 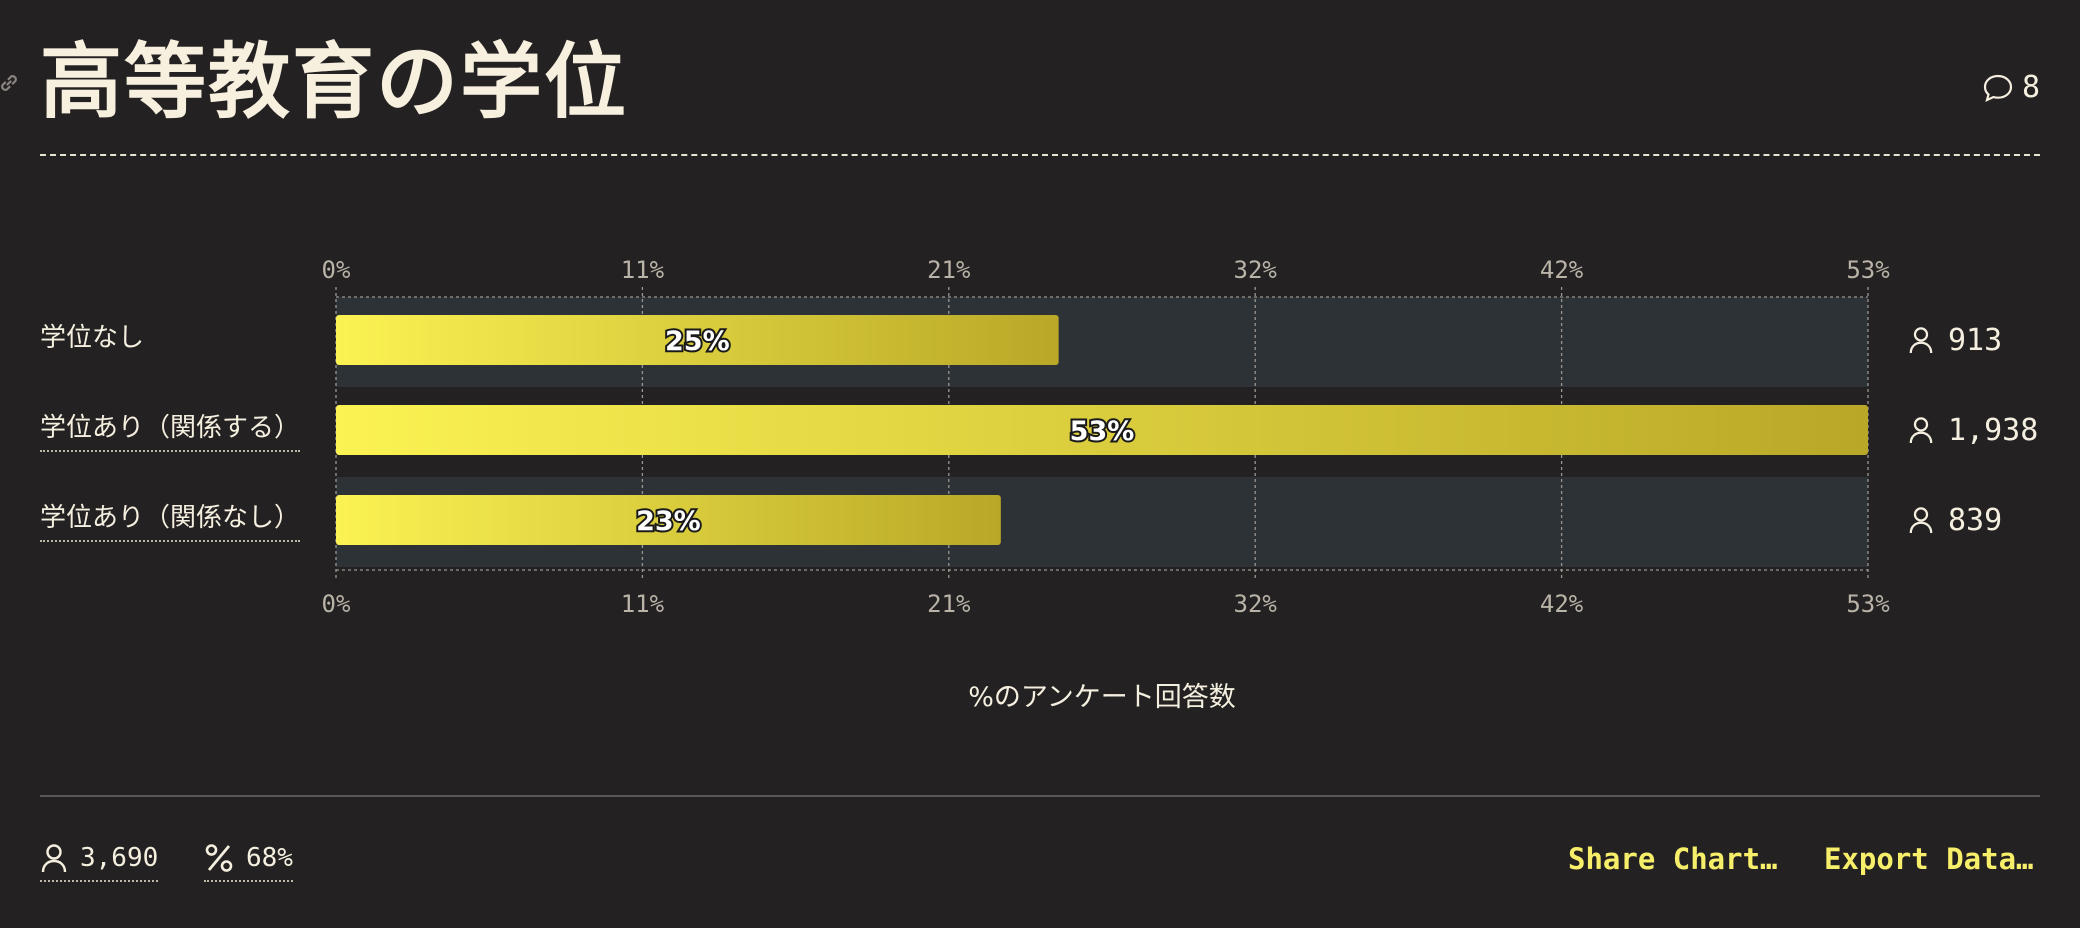 What do you see at coordinates (1256, 270) in the screenshot?
I see `x-tick-label-top: 32%` at bounding box center [1256, 270].